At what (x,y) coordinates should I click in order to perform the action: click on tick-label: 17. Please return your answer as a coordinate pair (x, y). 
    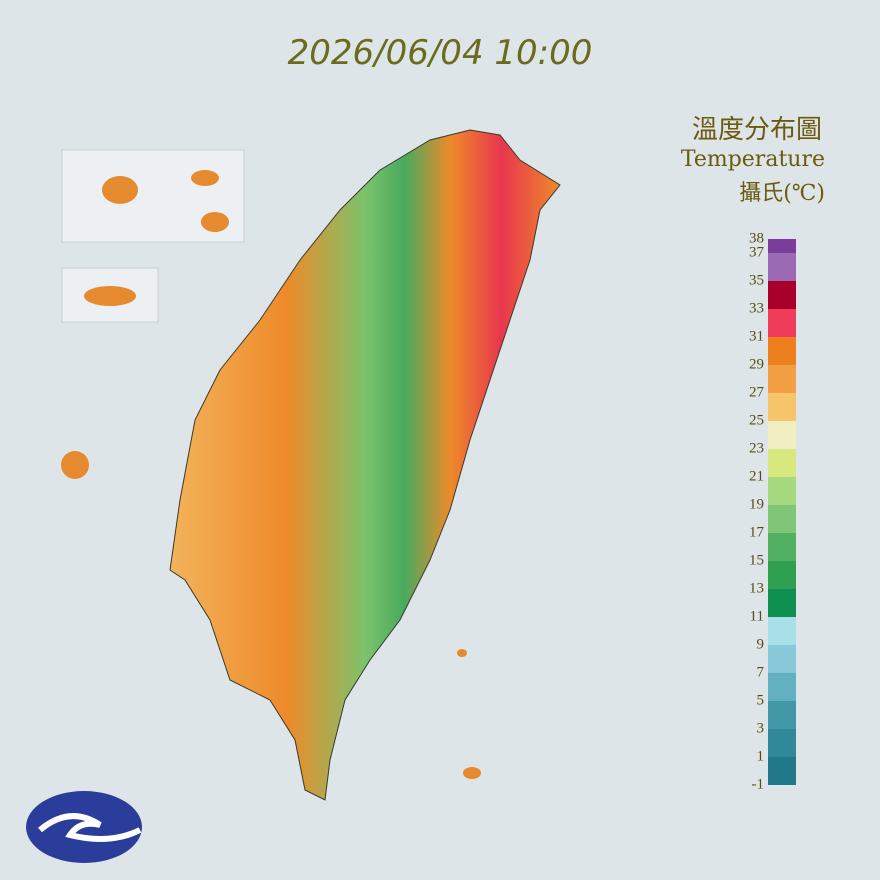
    Looking at the image, I should click on (757, 532).